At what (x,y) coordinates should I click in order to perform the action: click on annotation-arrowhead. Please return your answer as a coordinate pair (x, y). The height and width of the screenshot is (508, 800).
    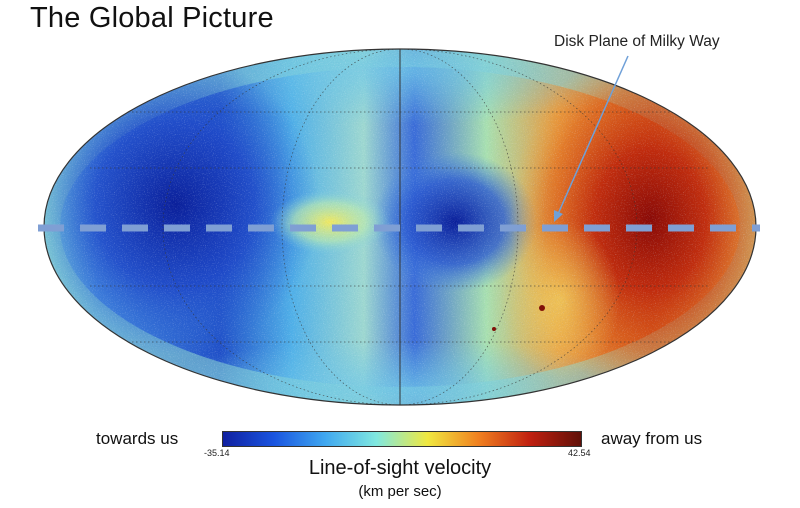
    Looking at the image, I should click on (558, 216).